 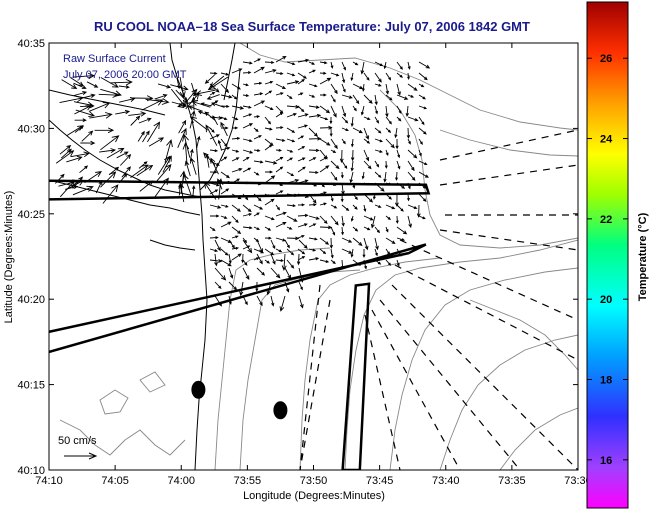 What do you see at coordinates (606, 461) in the screenshot?
I see `colorbar-tick-label: 16` at bounding box center [606, 461].